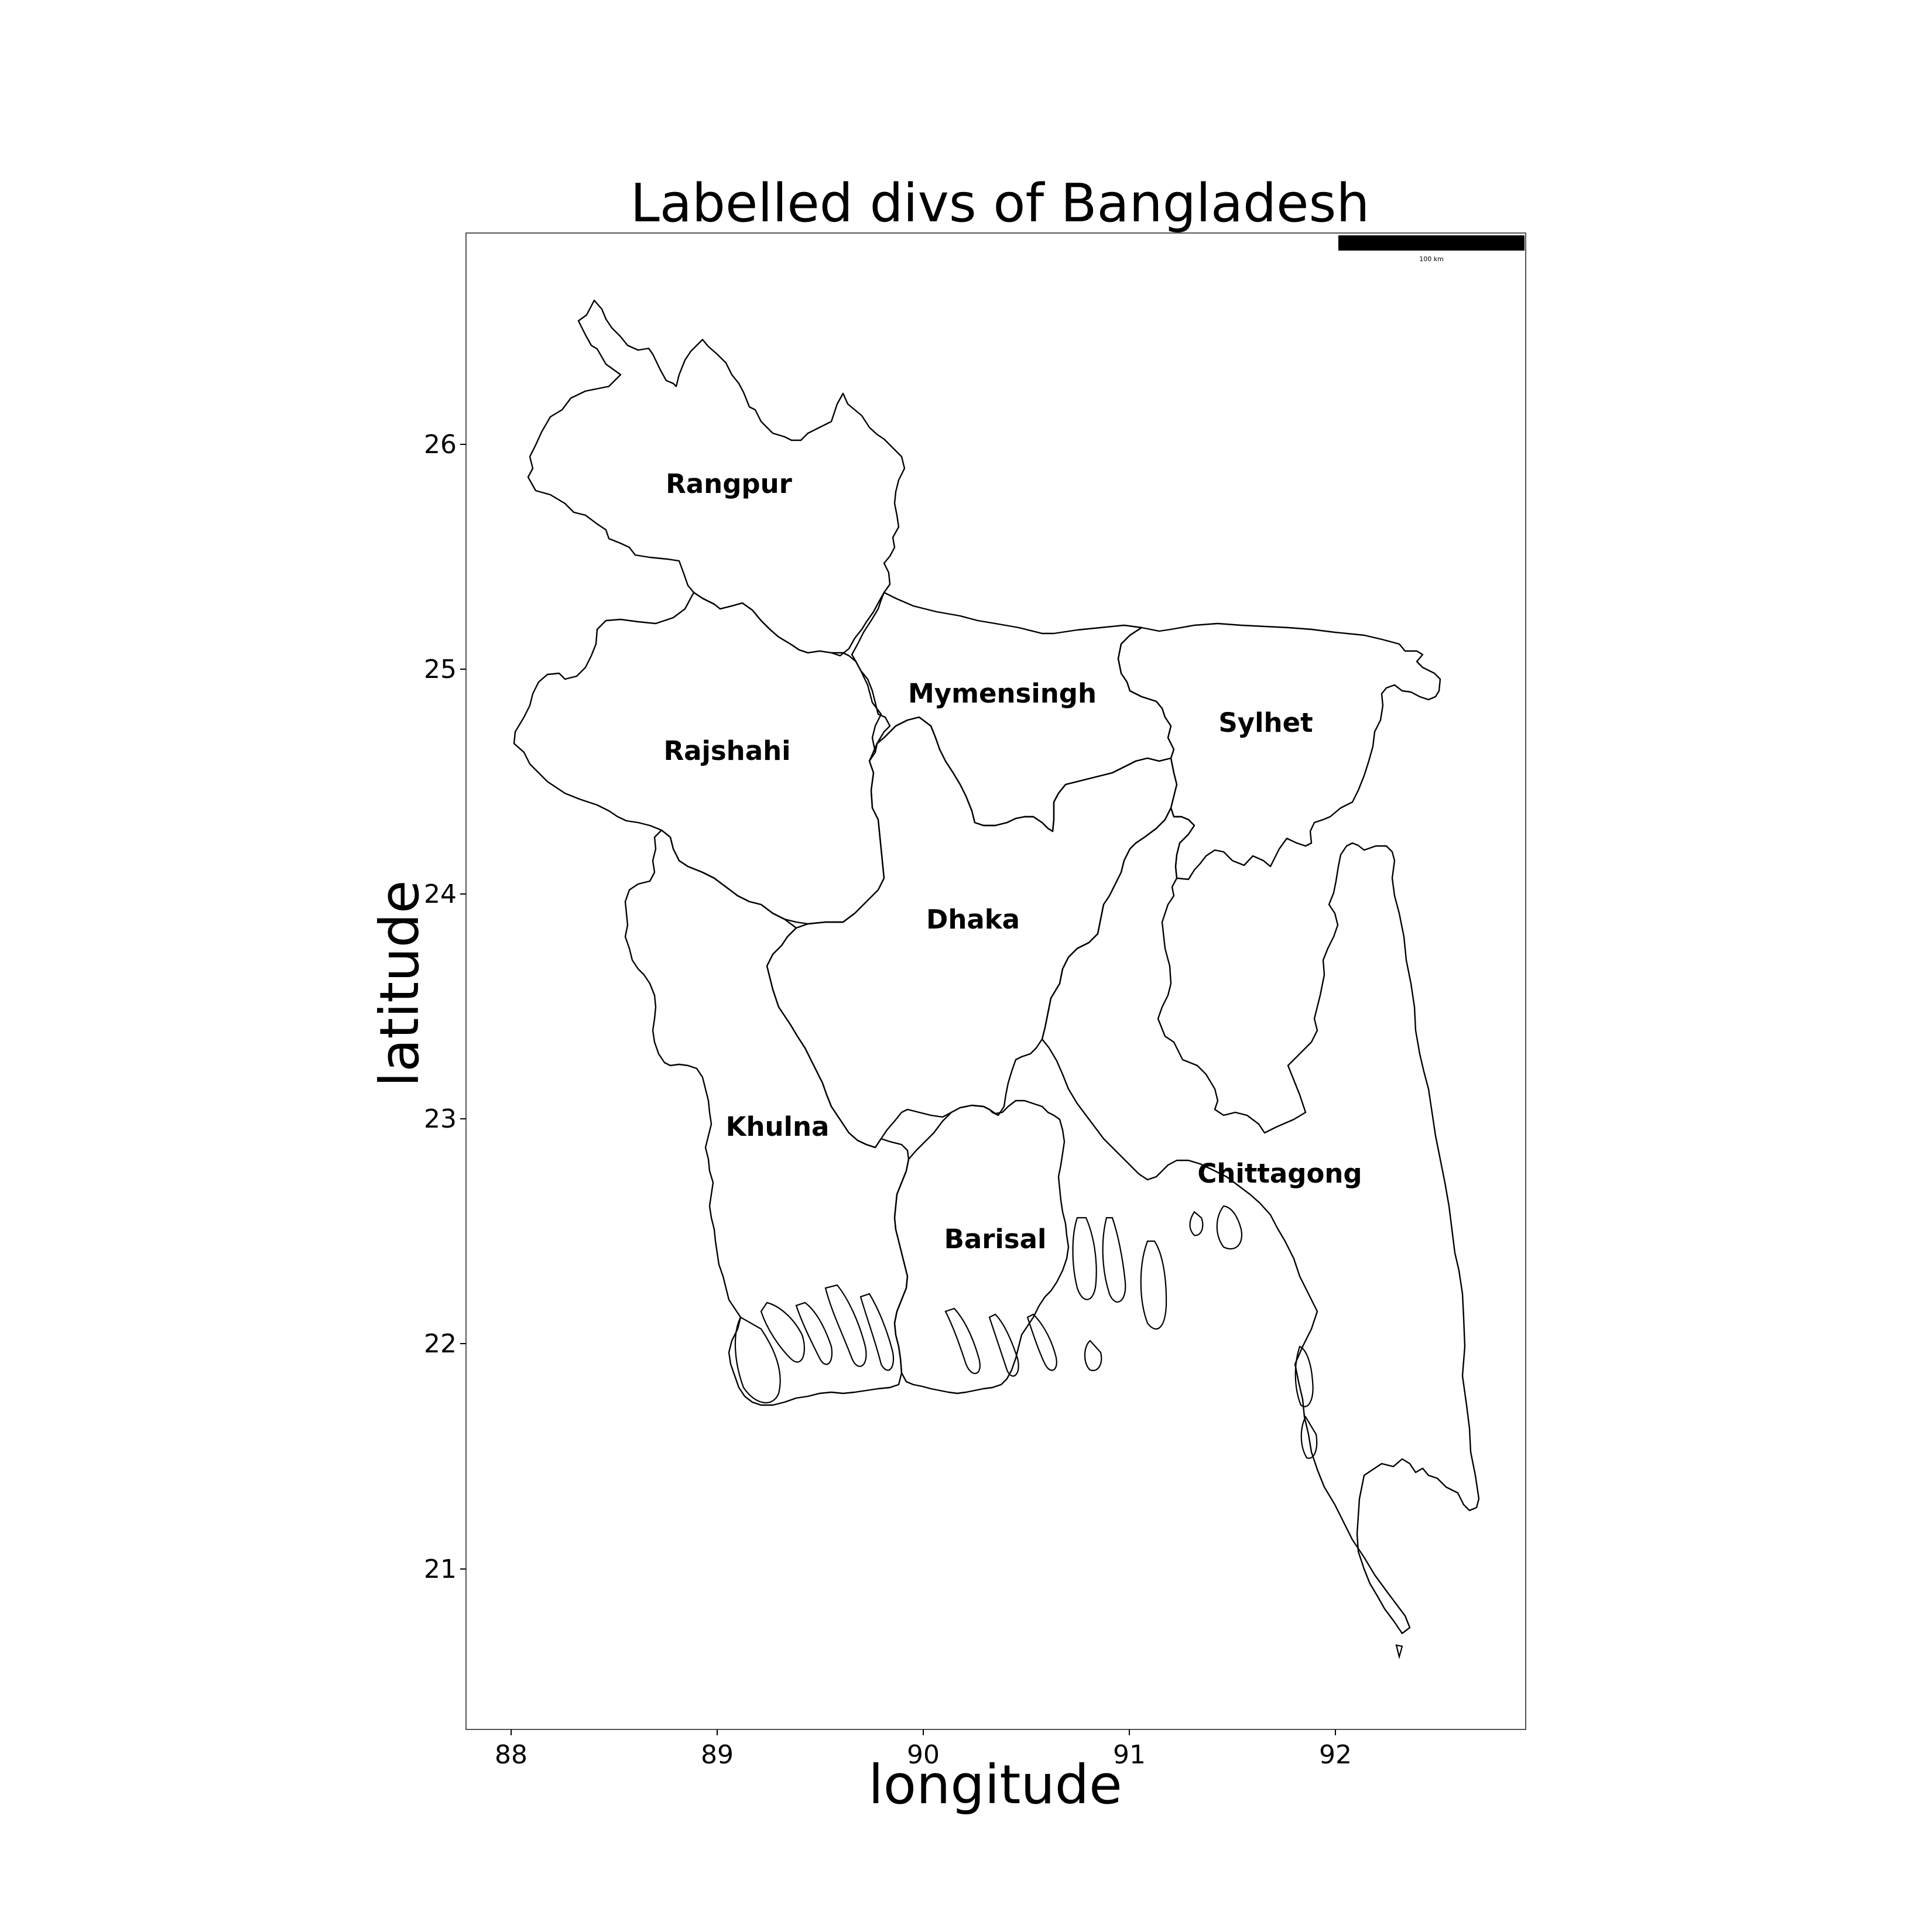  What do you see at coordinates (1013, 712) in the screenshot?
I see `mymensingh-outline` at bounding box center [1013, 712].